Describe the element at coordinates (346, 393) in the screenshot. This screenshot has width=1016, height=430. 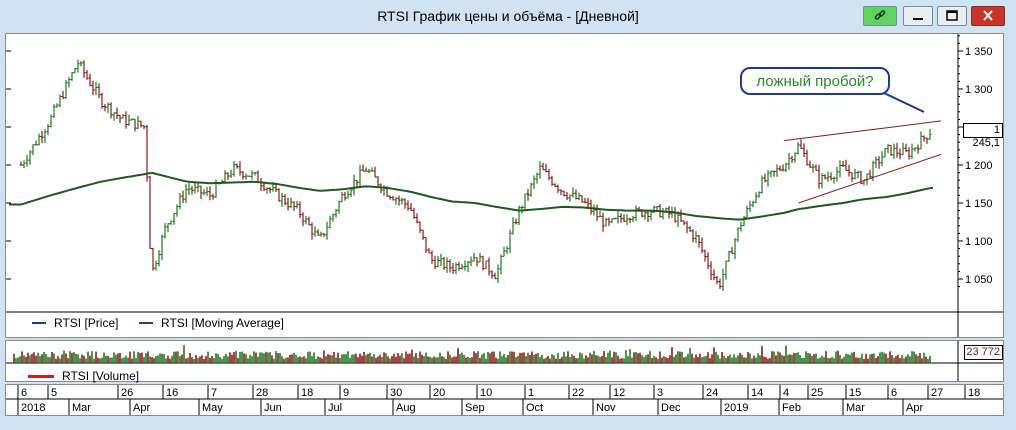
I see `day-label: 9` at that location.